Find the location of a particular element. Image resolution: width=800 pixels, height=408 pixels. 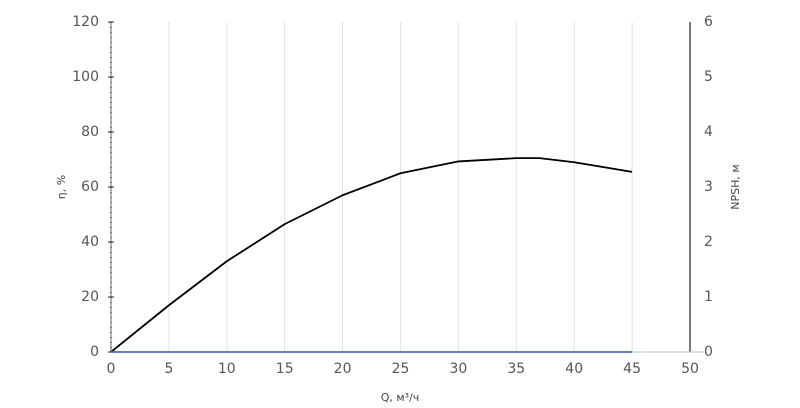

y-tick-label: 60 is located at coordinates (90, 187).